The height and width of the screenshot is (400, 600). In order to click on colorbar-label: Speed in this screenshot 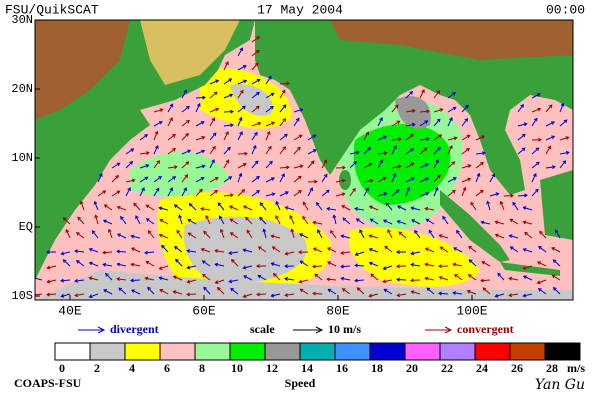, I will do `click(300, 383)`.